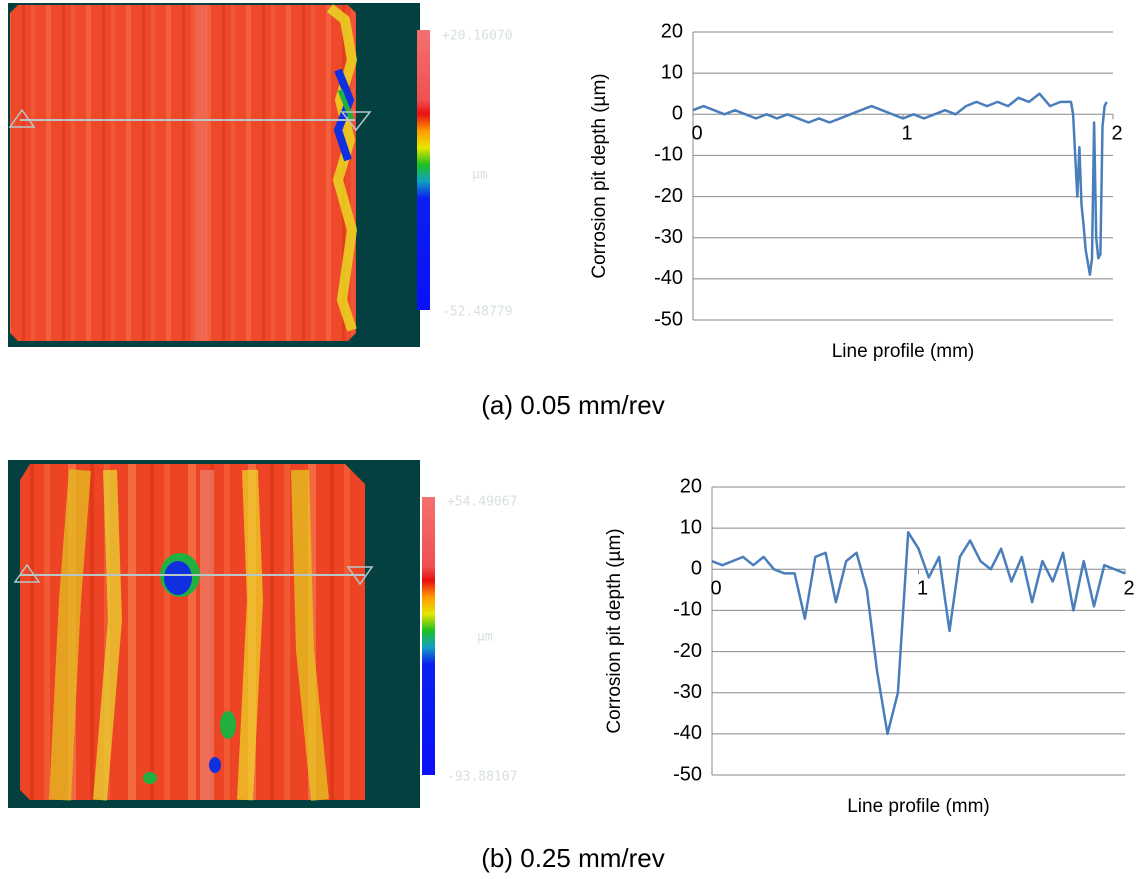  I want to click on scale-max: +20.16070, so click(477, 36).